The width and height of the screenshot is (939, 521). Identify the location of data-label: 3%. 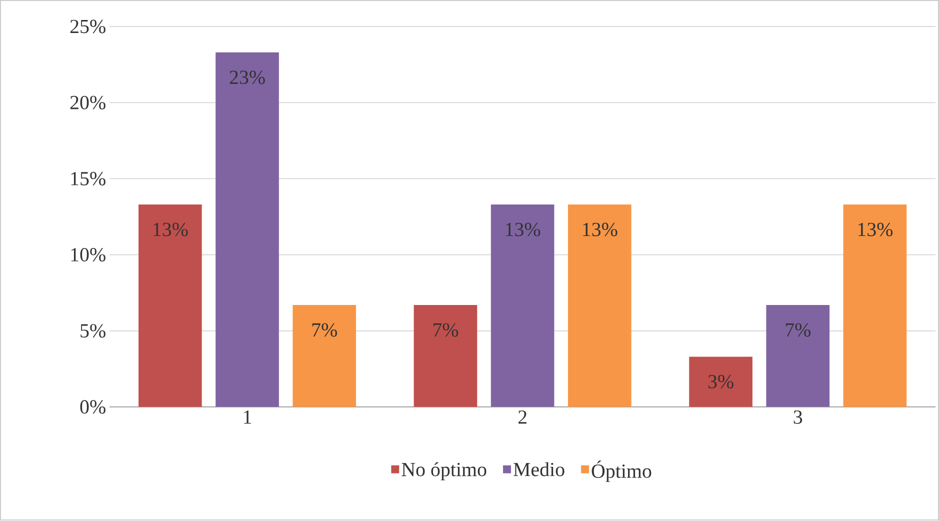
(721, 382).